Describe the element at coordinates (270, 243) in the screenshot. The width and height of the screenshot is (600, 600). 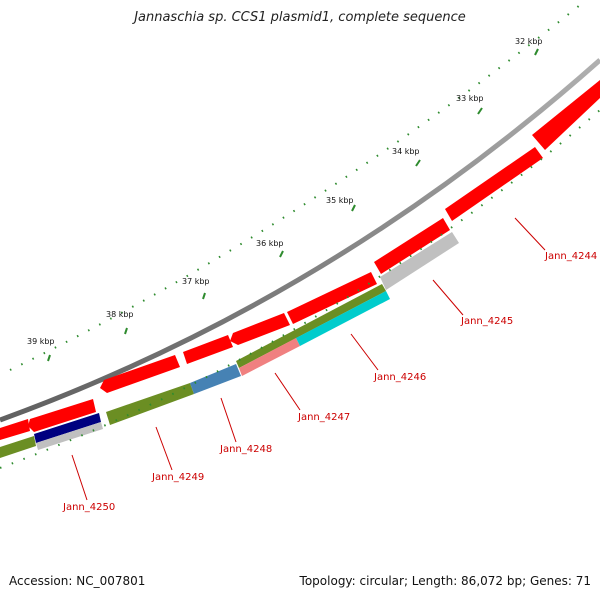
I see `tick-label: 36 kbp` at that location.